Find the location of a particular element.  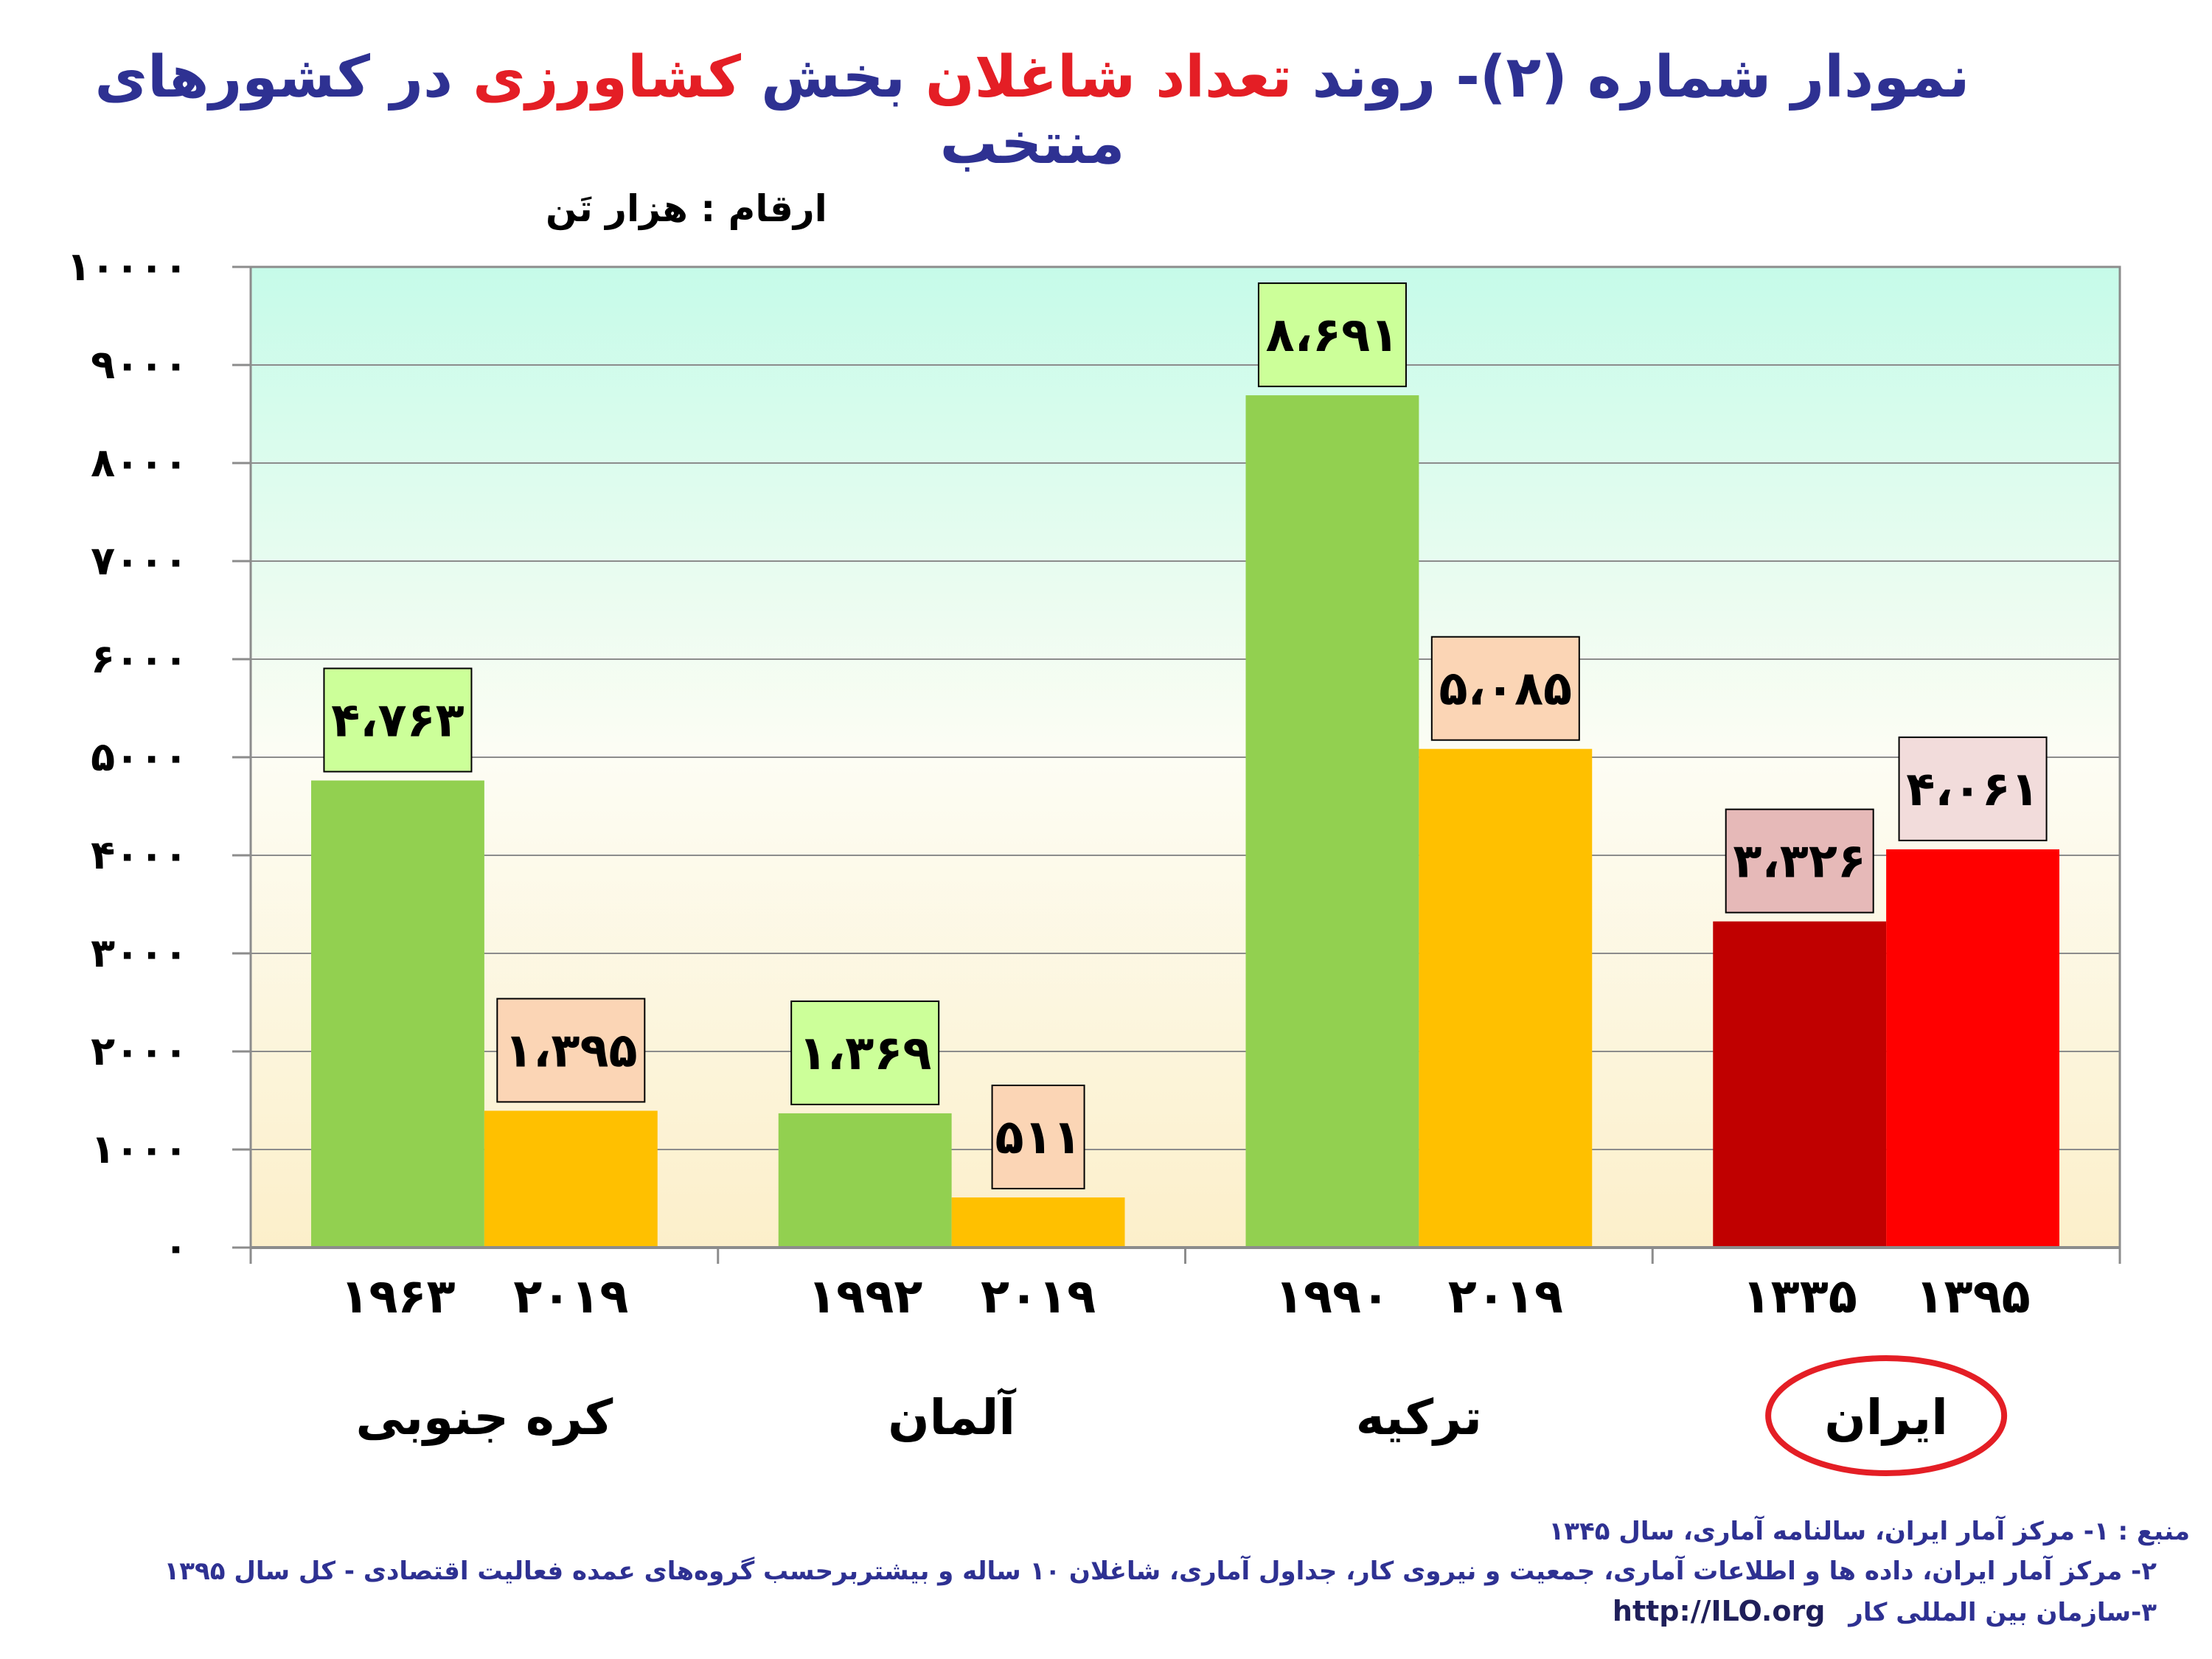

data-label: ۱،۳۶۹ is located at coordinates (865, 1053).